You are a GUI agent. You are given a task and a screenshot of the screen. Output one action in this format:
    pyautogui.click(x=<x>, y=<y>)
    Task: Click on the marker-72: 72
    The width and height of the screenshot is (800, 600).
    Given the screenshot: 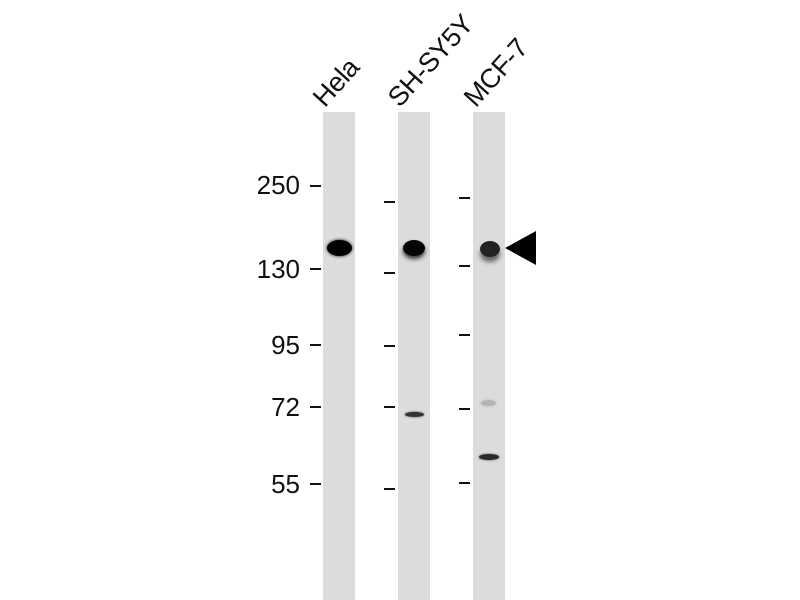 What is the action you would take?
    pyautogui.click(x=285, y=407)
    